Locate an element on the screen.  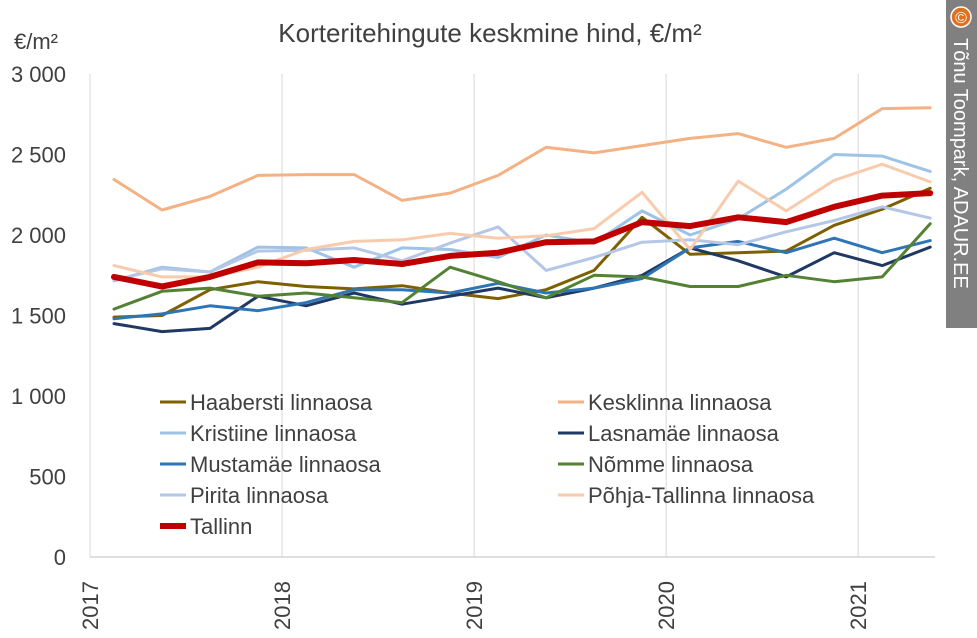
series-line-kesklinna-linnaosa is located at coordinates (522, 159).